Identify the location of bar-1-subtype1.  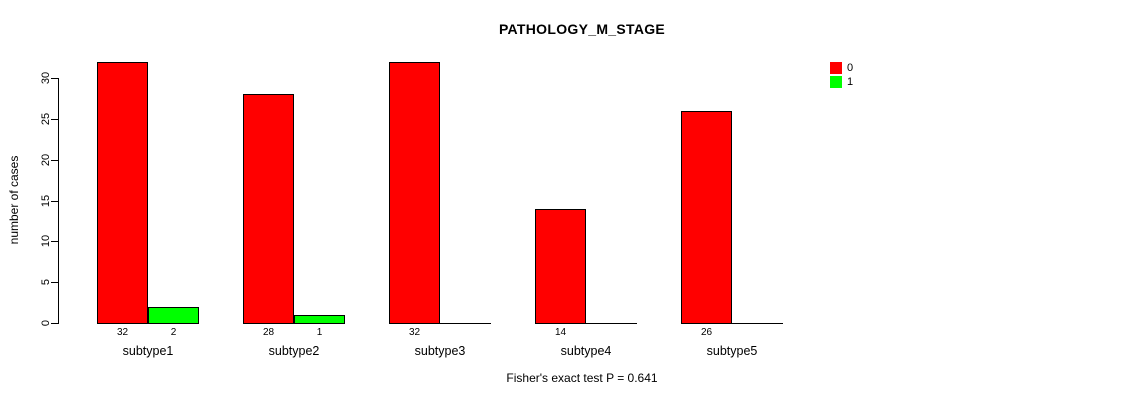
(173, 315).